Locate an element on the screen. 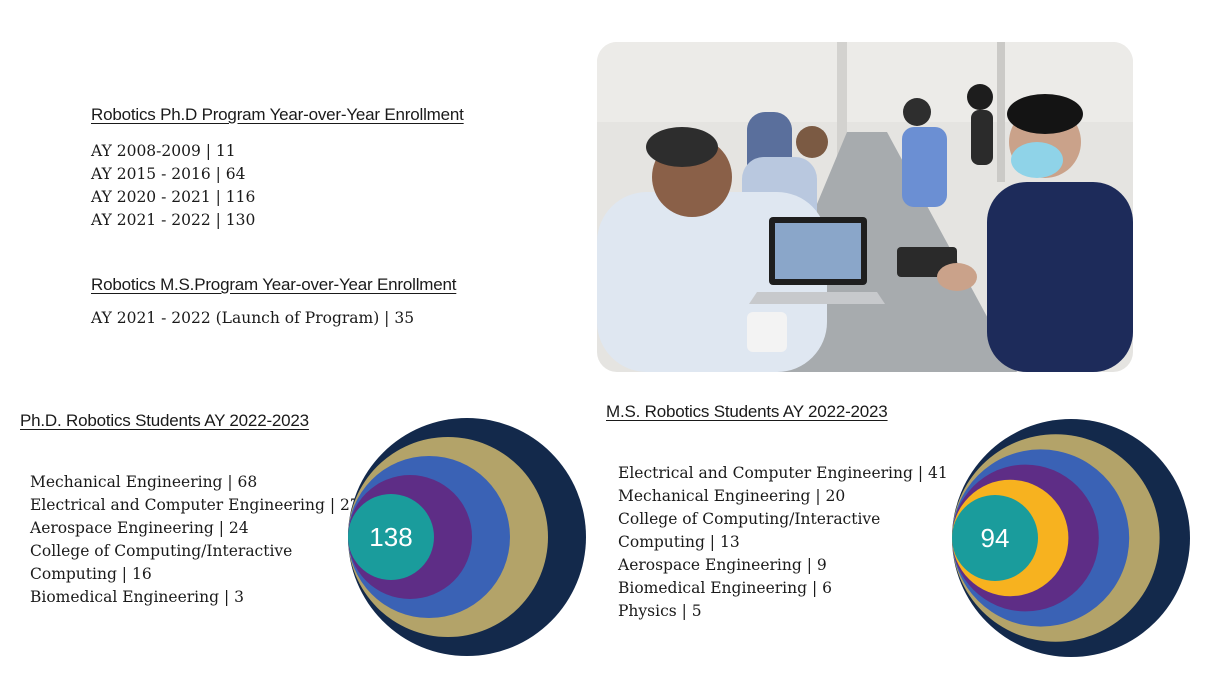 The image size is (1221, 687). list-item: Mechanical Engineering | 68 is located at coordinates (144, 482).